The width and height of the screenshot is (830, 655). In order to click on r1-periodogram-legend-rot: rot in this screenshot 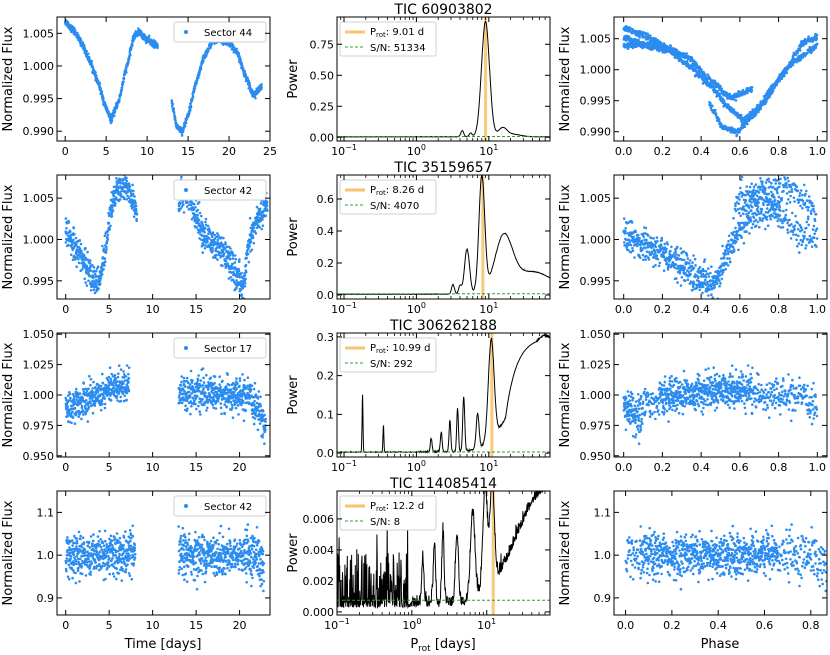, I will do `click(381, 35)`.